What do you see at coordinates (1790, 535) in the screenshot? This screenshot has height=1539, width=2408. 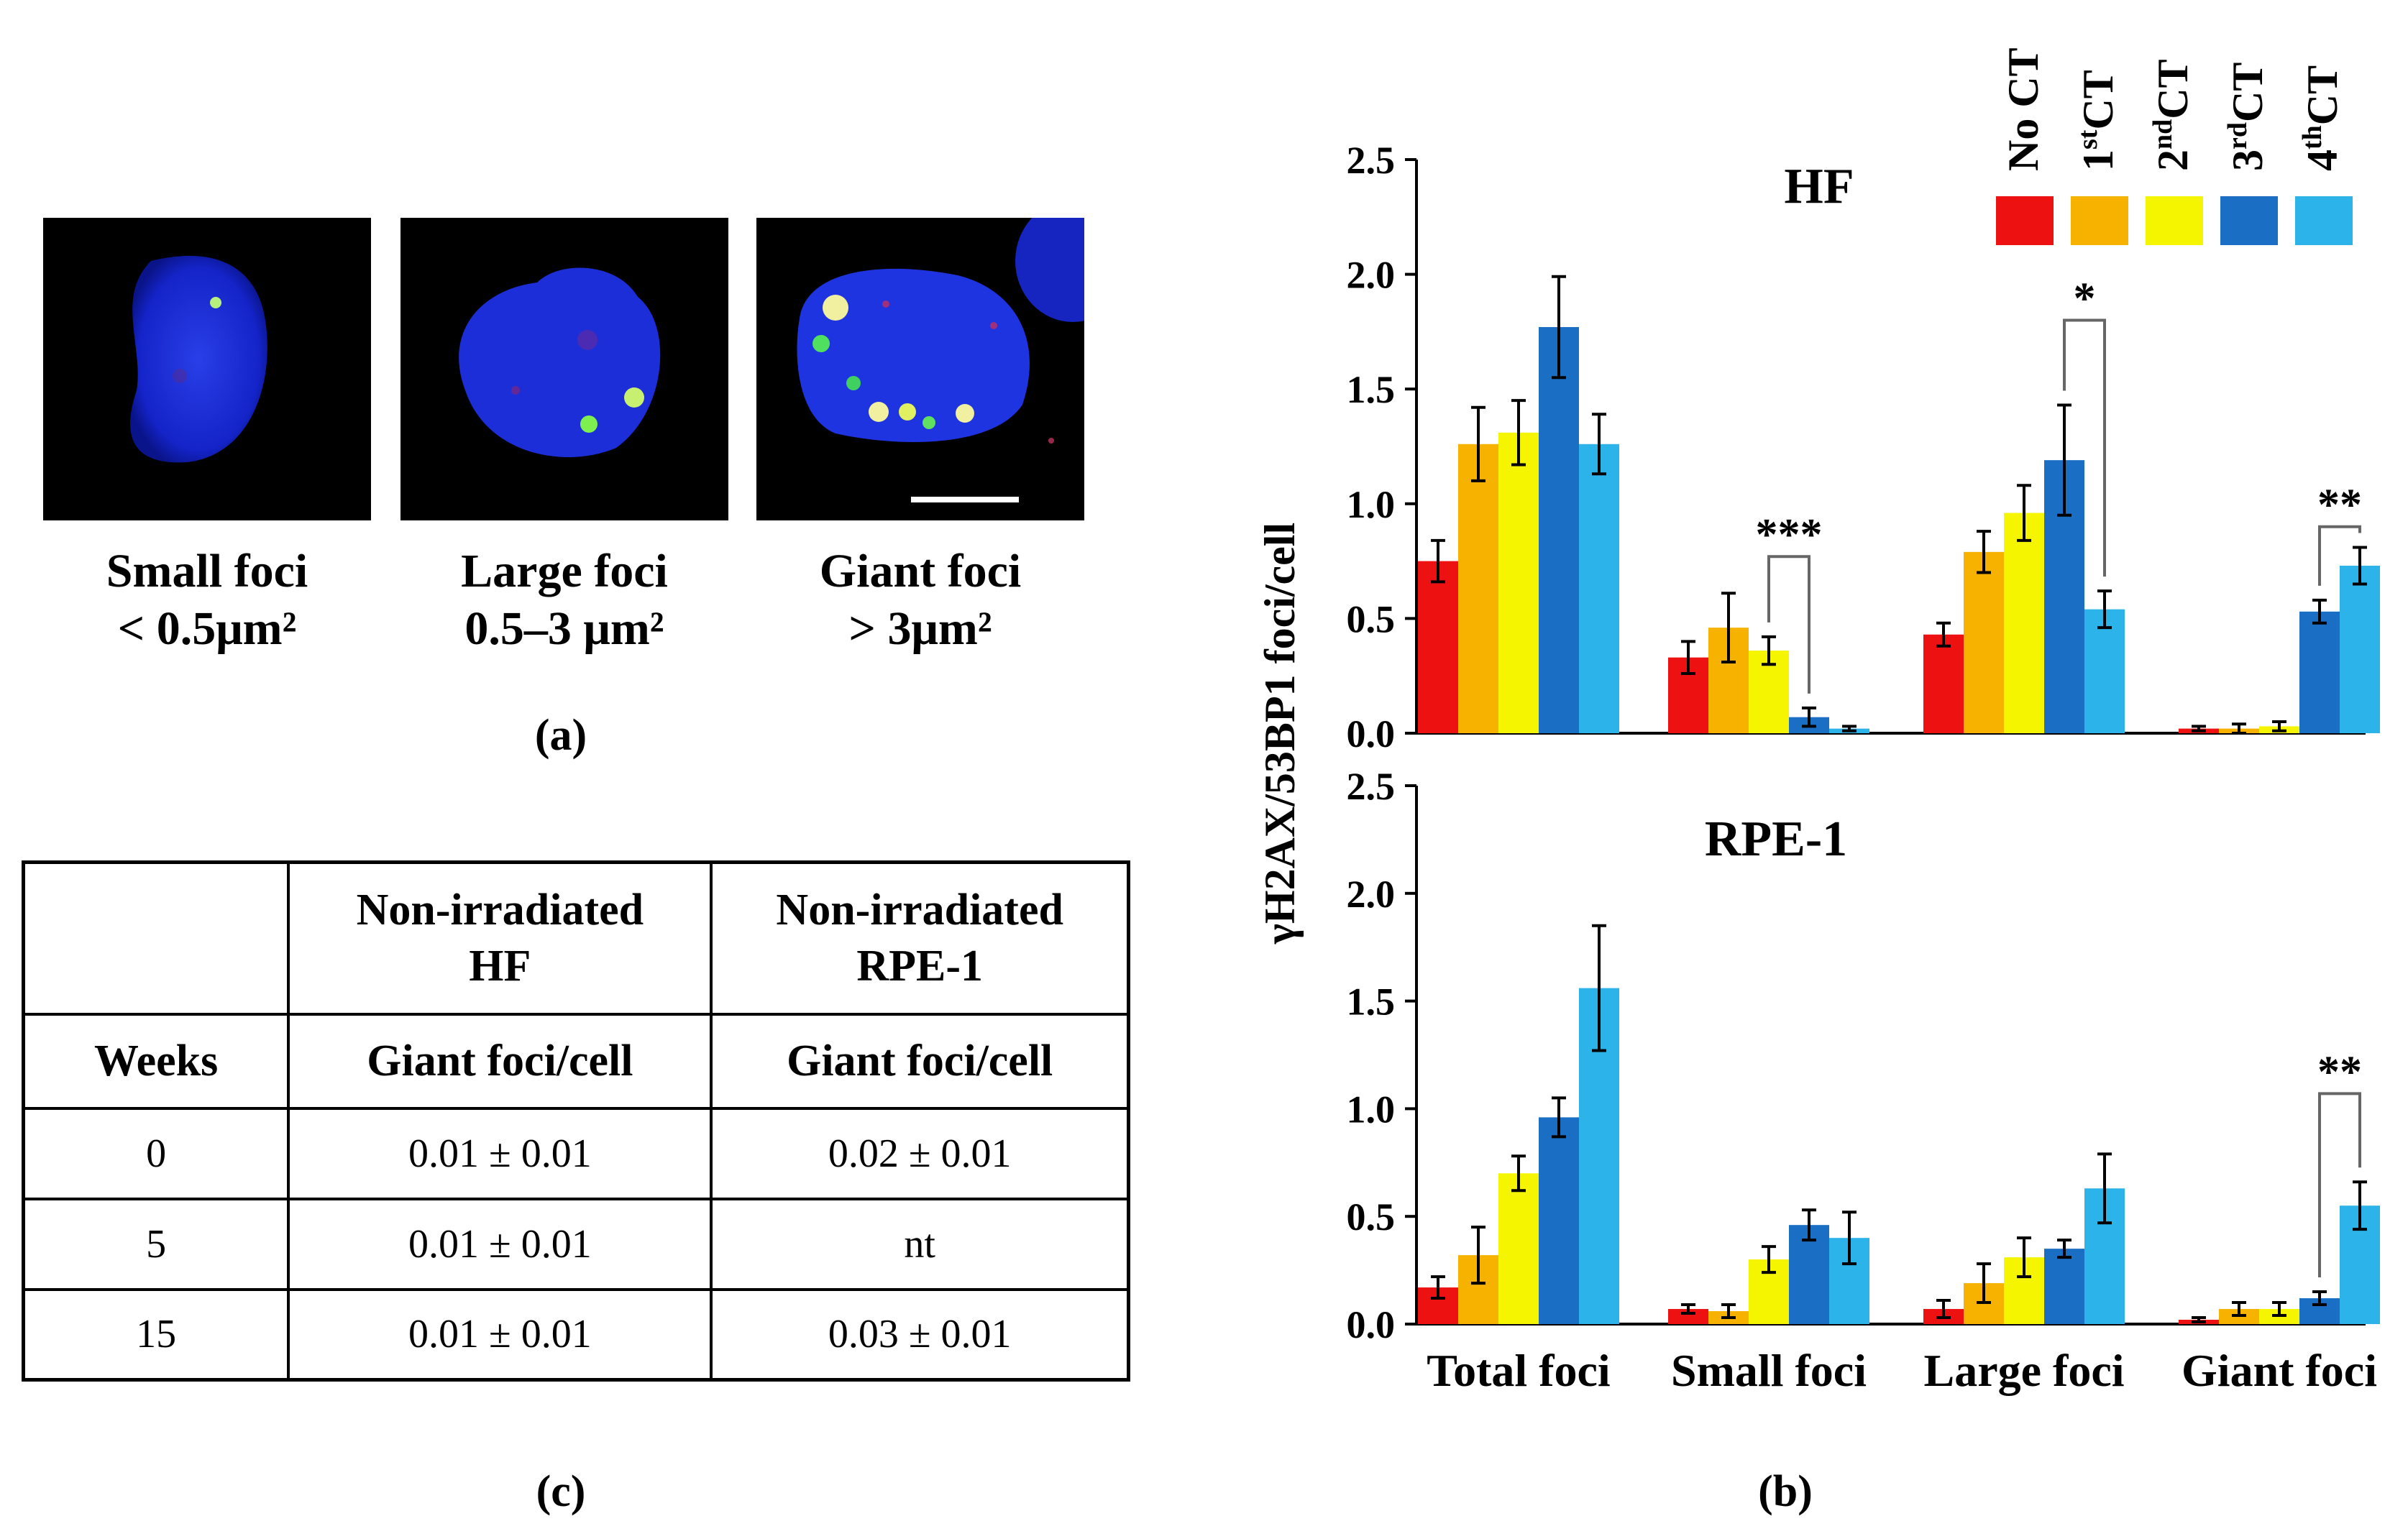 I see `significance-label: ***` at bounding box center [1790, 535].